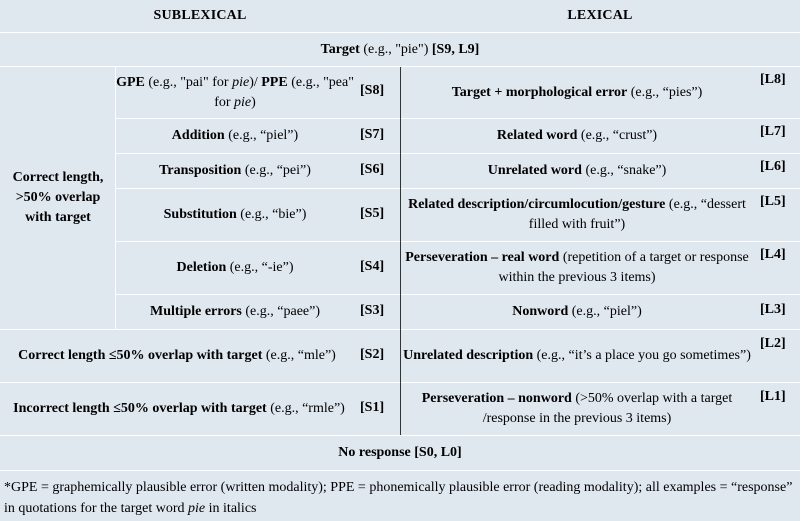  What do you see at coordinates (255, 82) in the screenshot?
I see `gpe-text-2: )/` at bounding box center [255, 82].